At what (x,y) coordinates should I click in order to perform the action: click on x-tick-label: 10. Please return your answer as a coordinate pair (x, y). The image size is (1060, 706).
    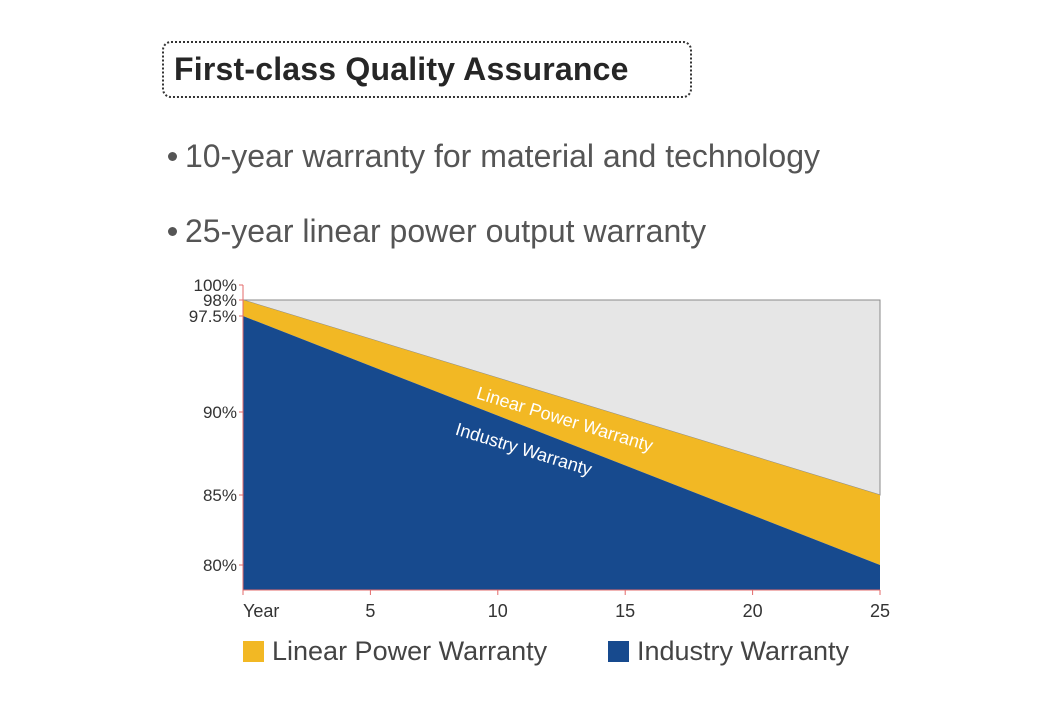
    Looking at the image, I should click on (498, 611).